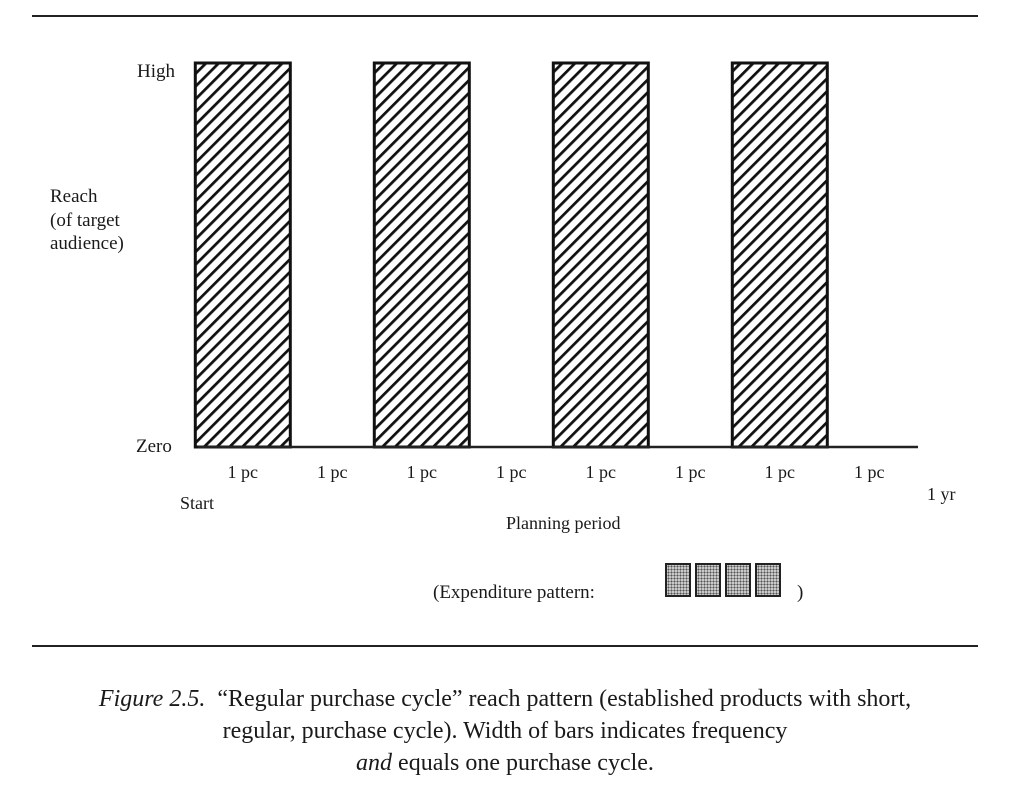  I want to click on expenditure-label: (Expenditure pattern:, so click(514, 592).